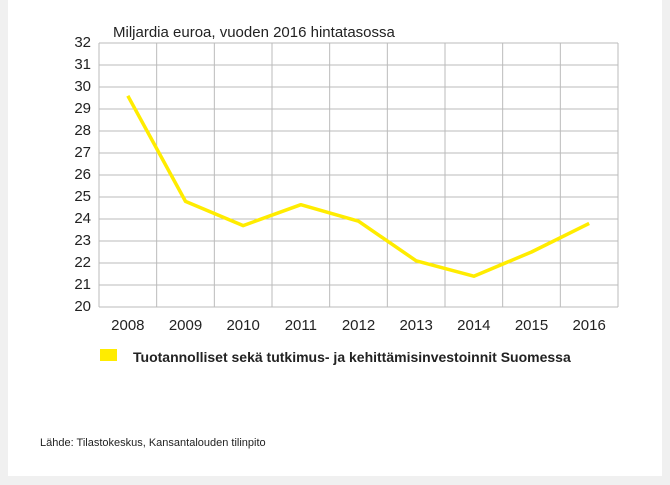 The width and height of the screenshot is (670, 485). What do you see at coordinates (82, 218) in the screenshot?
I see `y-tick-label: 24` at bounding box center [82, 218].